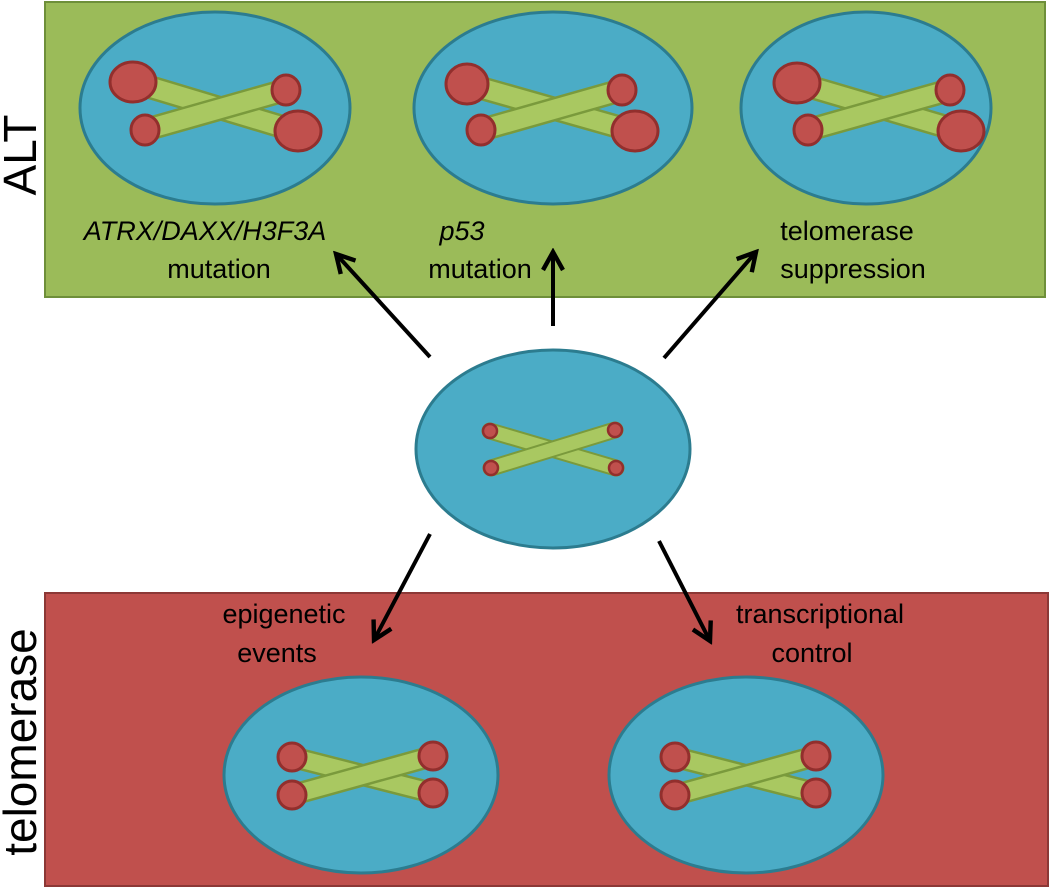  What do you see at coordinates (811, 653) in the screenshot?
I see `label-transcriptional-line2: control` at bounding box center [811, 653].